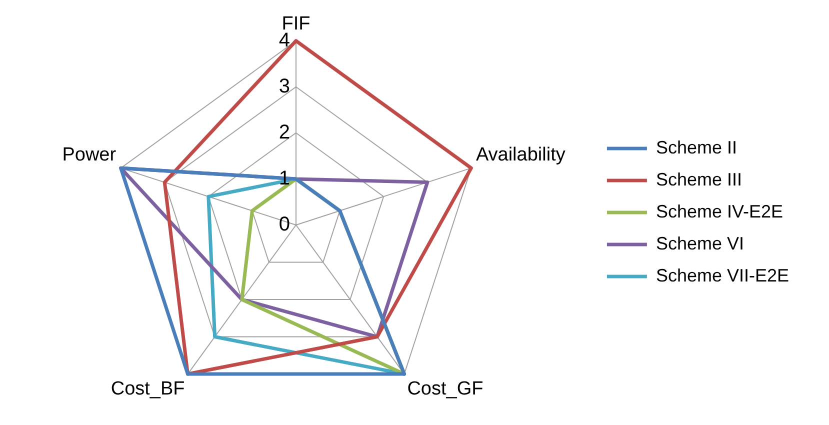 This screenshot has width=829, height=425. Describe the element at coordinates (147, 389) in the screenshot. I see `spoke-label: Cost_BF` at that location.